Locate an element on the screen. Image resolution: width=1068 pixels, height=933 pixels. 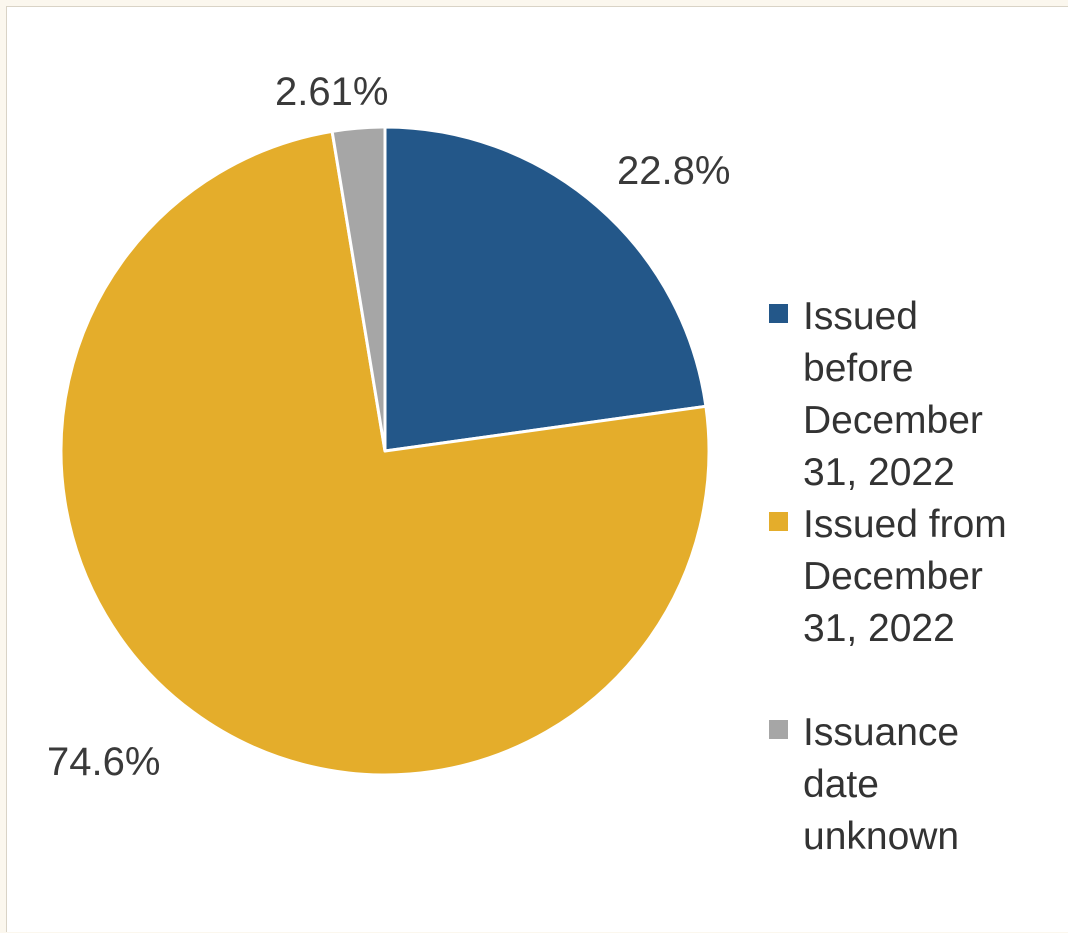
data-label-date-unknown: 2.61% is located at coordinates (331, 92).